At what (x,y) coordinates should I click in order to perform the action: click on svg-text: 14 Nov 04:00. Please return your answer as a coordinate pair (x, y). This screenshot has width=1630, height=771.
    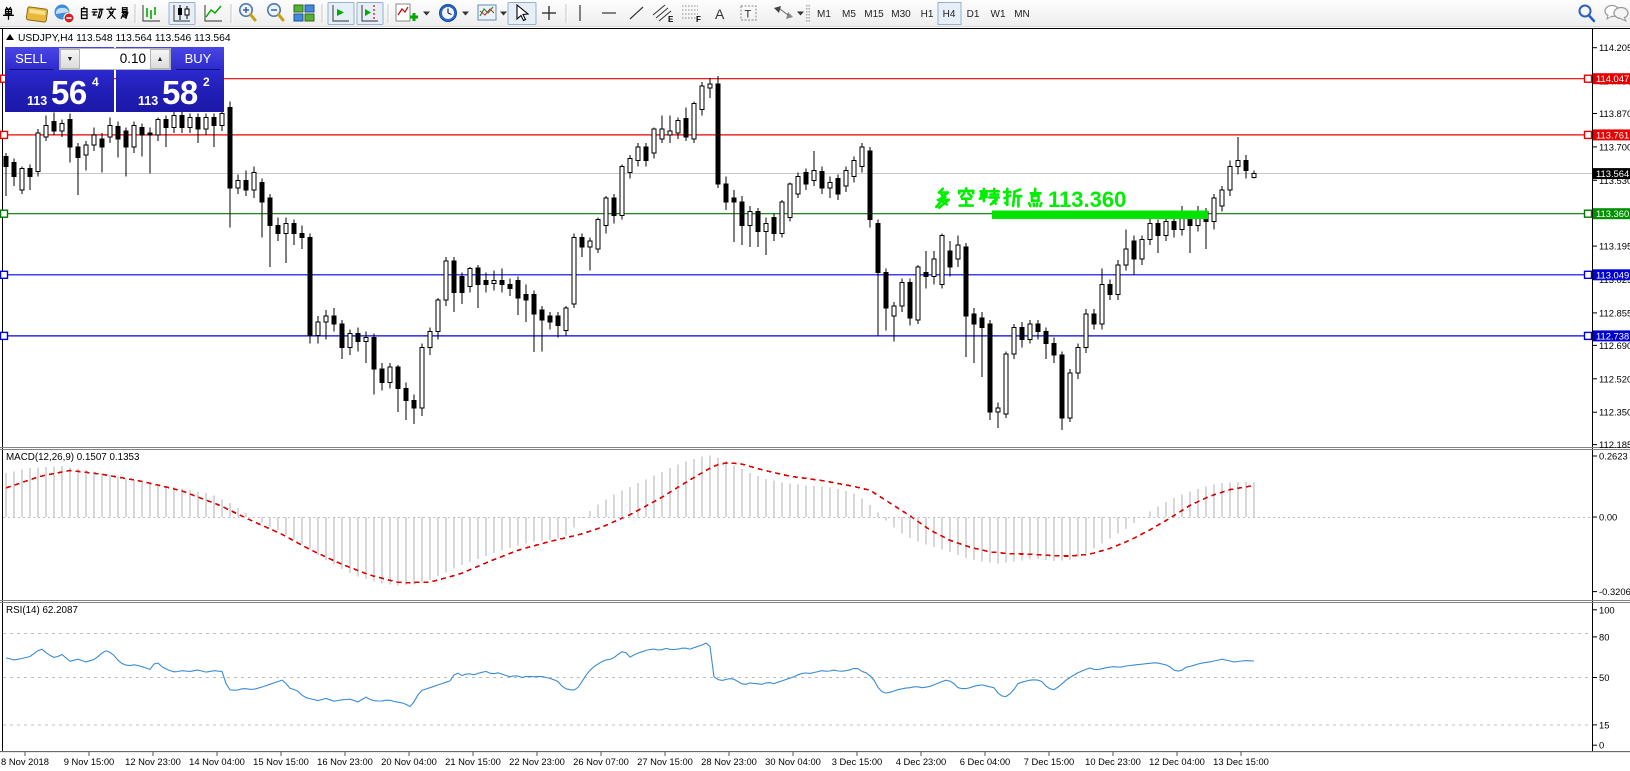
    Looking at the image, I should click on (217, 761).